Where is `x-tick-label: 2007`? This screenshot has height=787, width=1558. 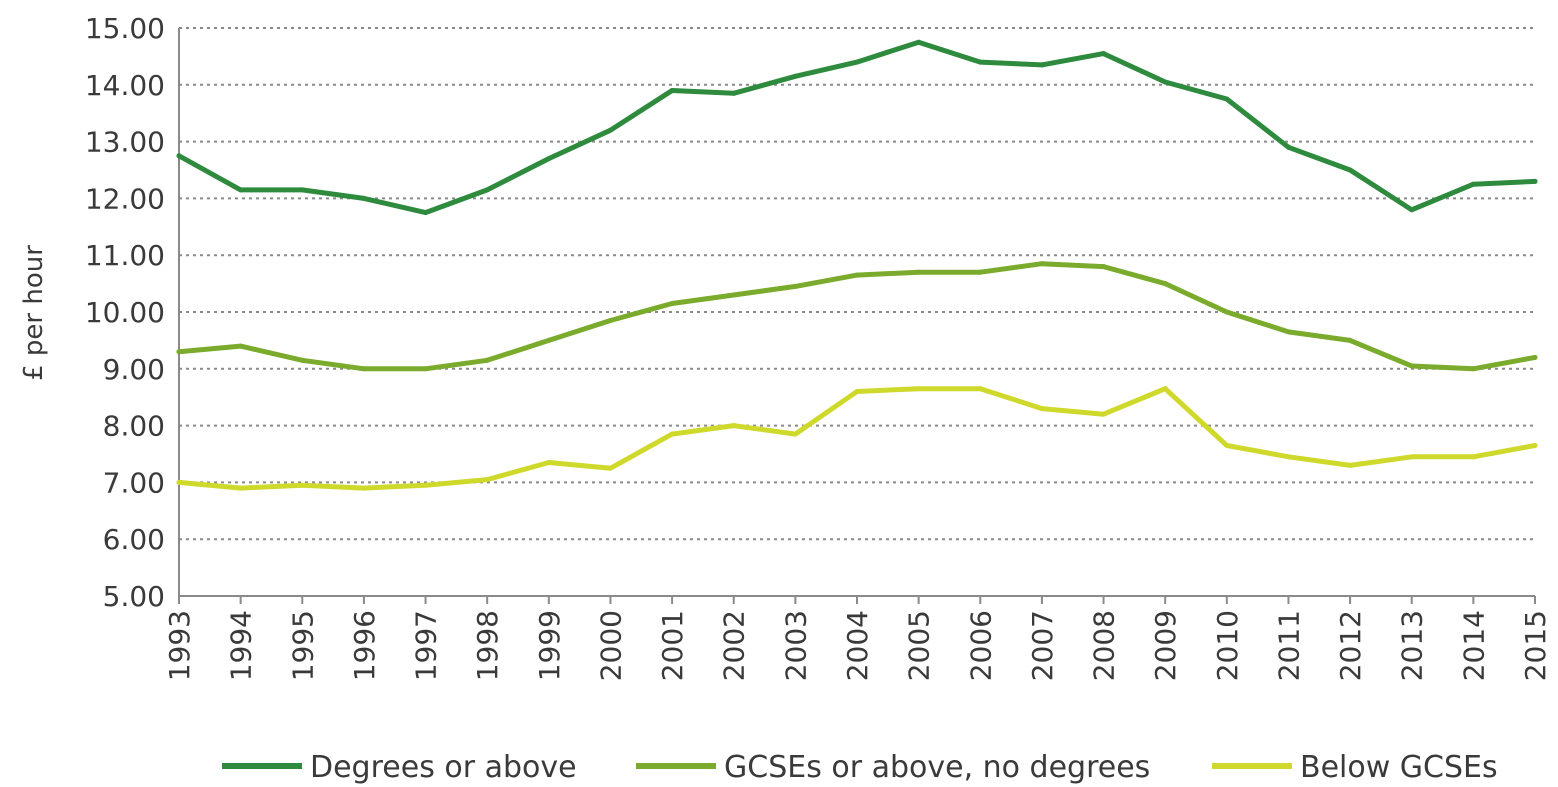
x-tick-label: 2007 is located at coordinates (1042, 645).